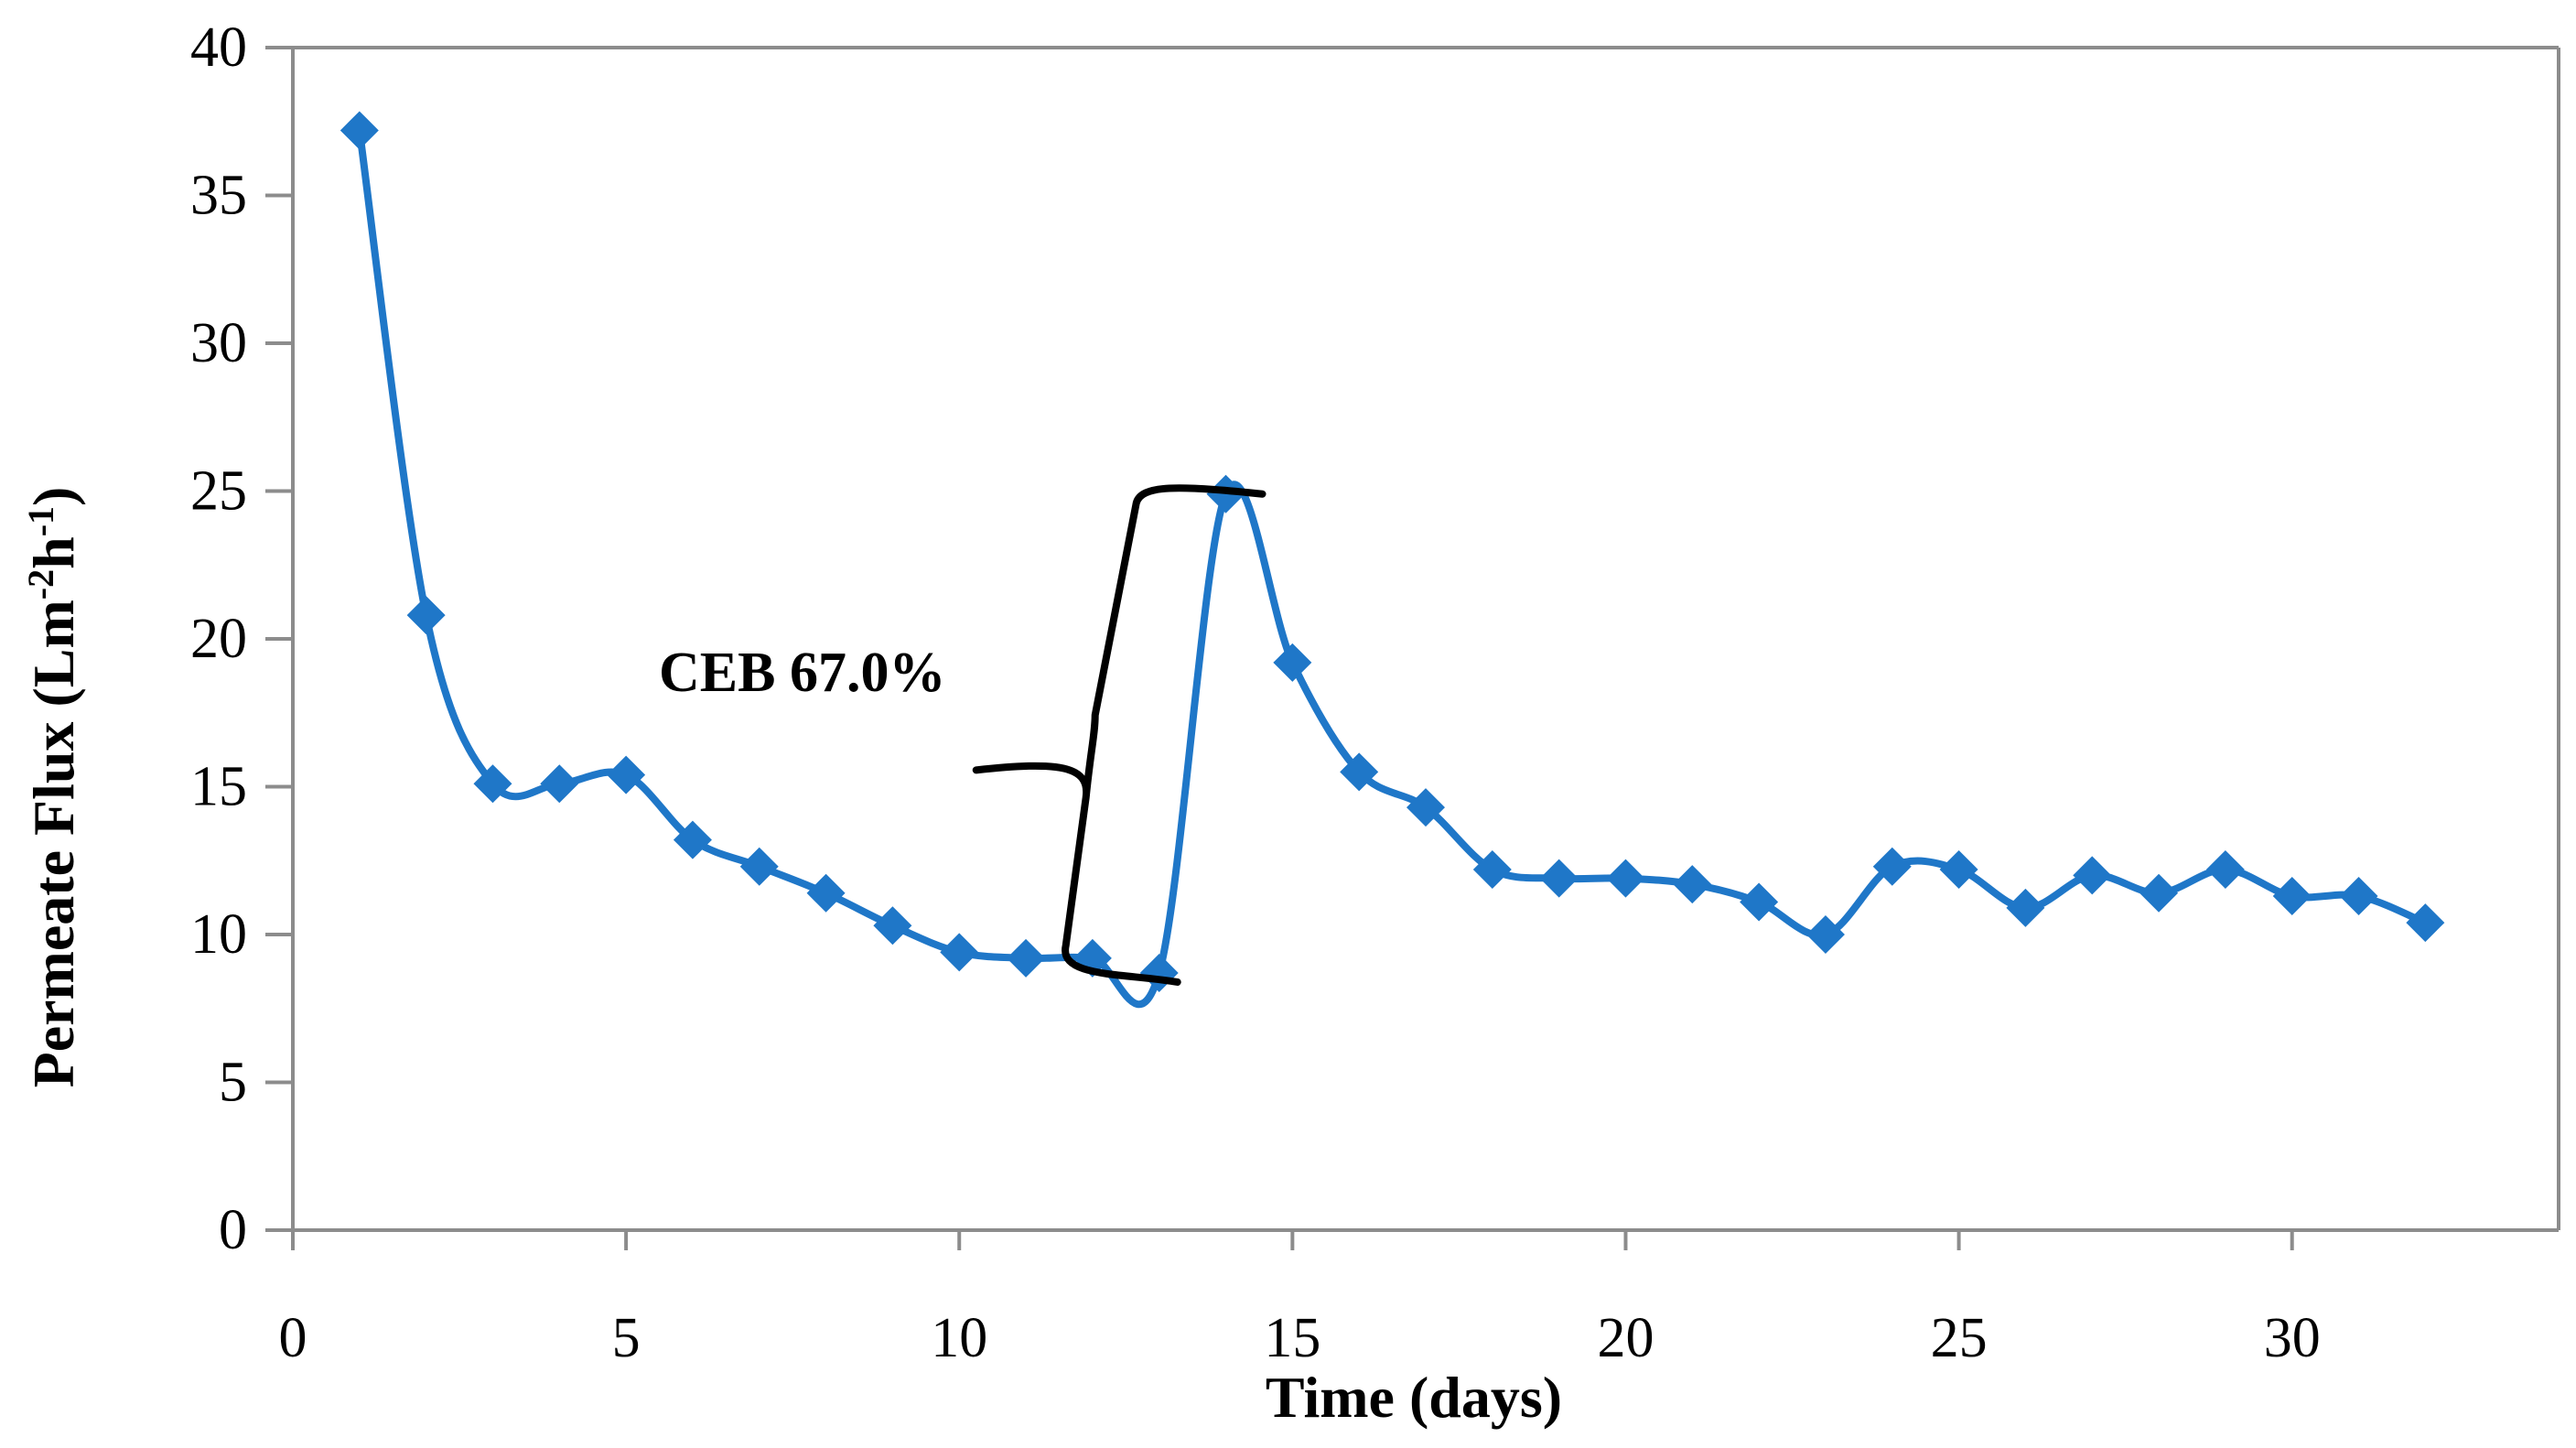 This screenshot has width=2576, height=1448. What do you see at coordinates (959, 1338) in the screenshot?
I see `x-tick-label: 10` at bounding box center [959, 1338].